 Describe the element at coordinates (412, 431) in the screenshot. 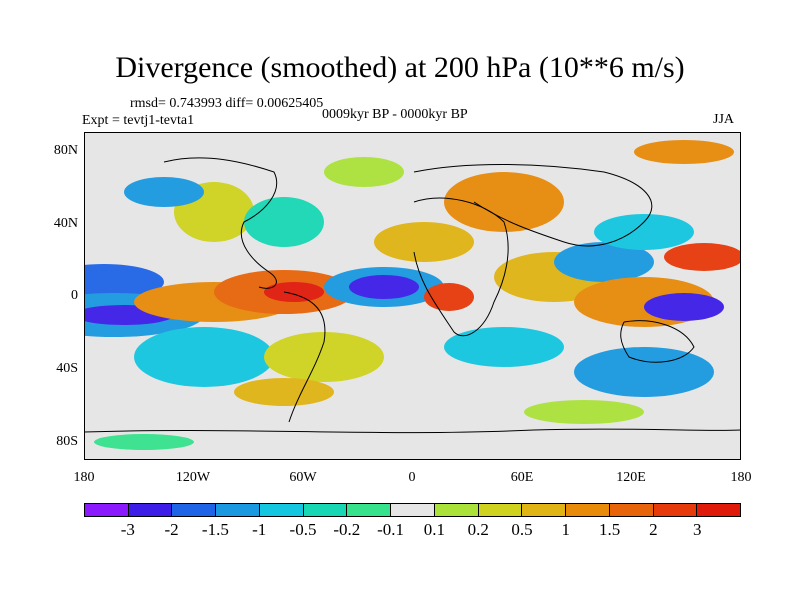

I see `coast-antarctica` at that location.